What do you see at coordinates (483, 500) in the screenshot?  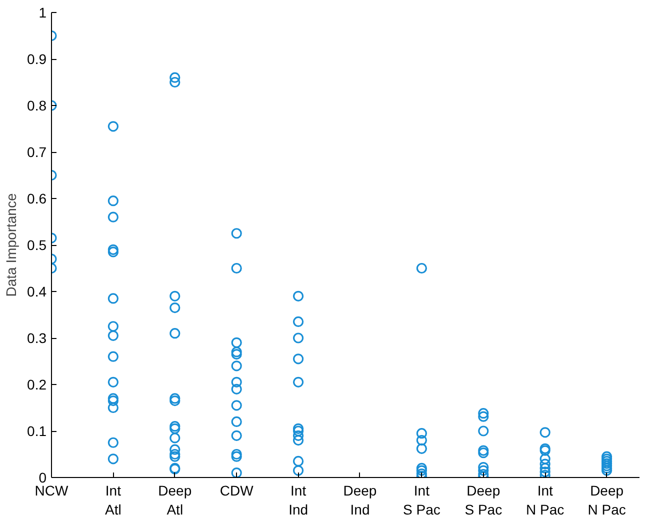 I see `x-tick-label: Deep S Pac` at bounding box center [483, 500].